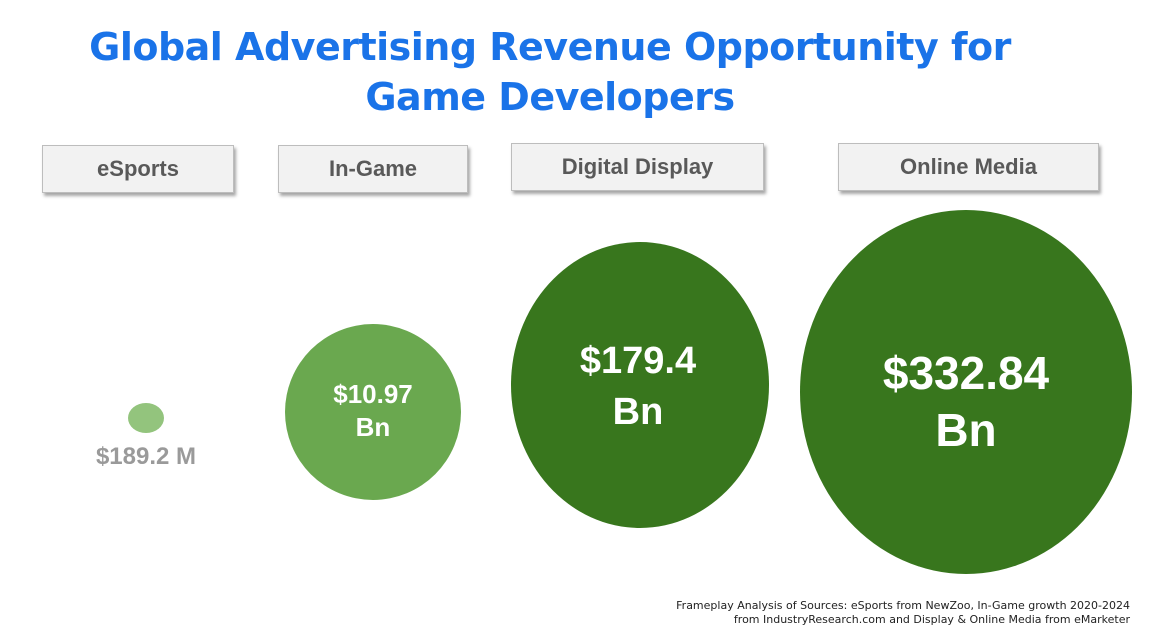 The width and height of the screenshot is (1162, 643). I want to click on bubble-label-online-media-unit: Bn, so click(965, 430).